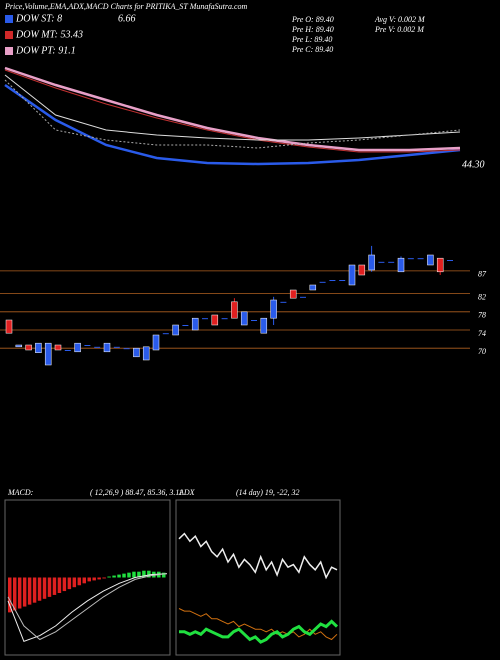 Image resolution: width=500 pixels, height=660 pixels. I want to click on panel-title: ADX, so click(187, 492).